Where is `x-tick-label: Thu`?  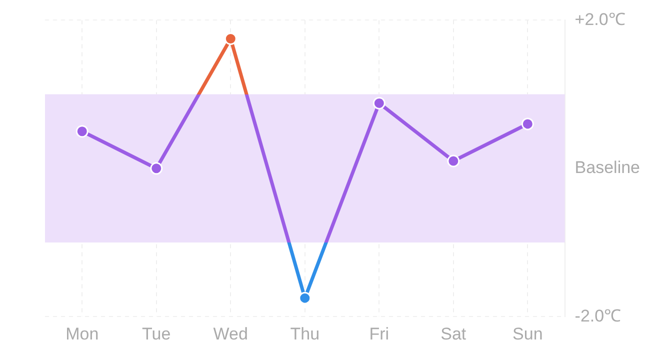 x-tick-label: Thu is located at coordinates (305, 334).